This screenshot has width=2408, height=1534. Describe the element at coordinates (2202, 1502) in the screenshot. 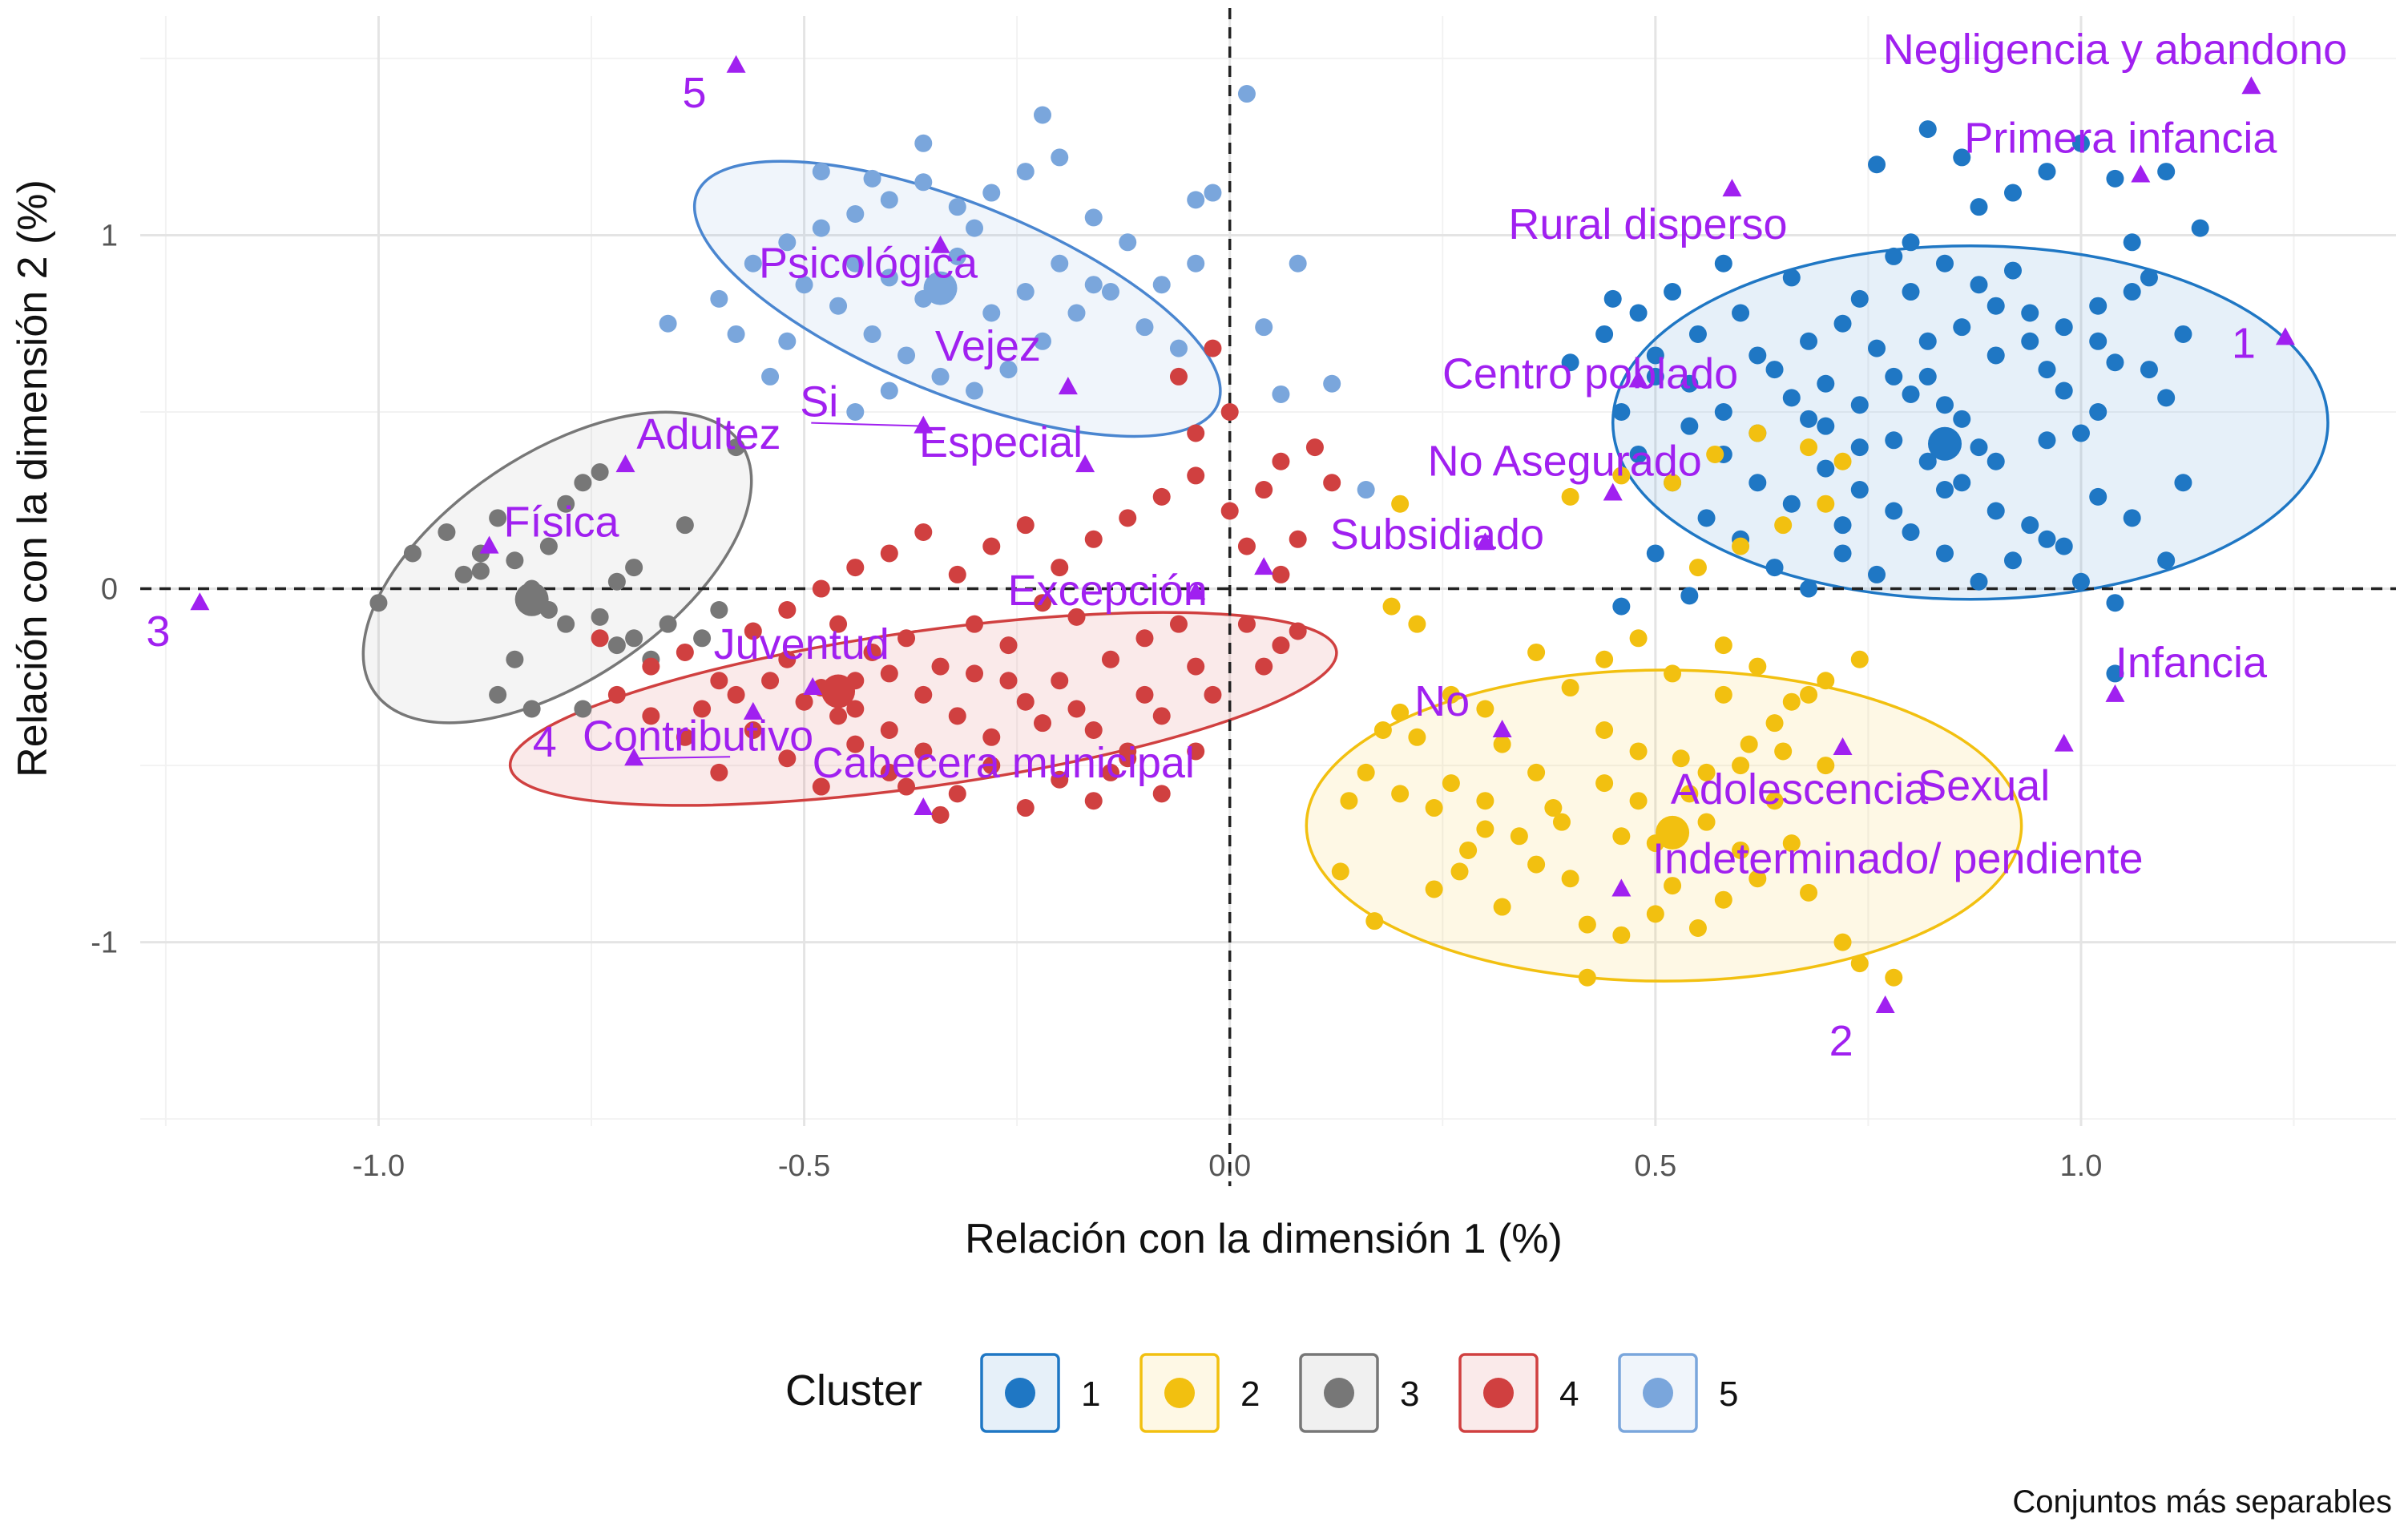

I see `chart-caption: Conjuntos más separables` at that location.